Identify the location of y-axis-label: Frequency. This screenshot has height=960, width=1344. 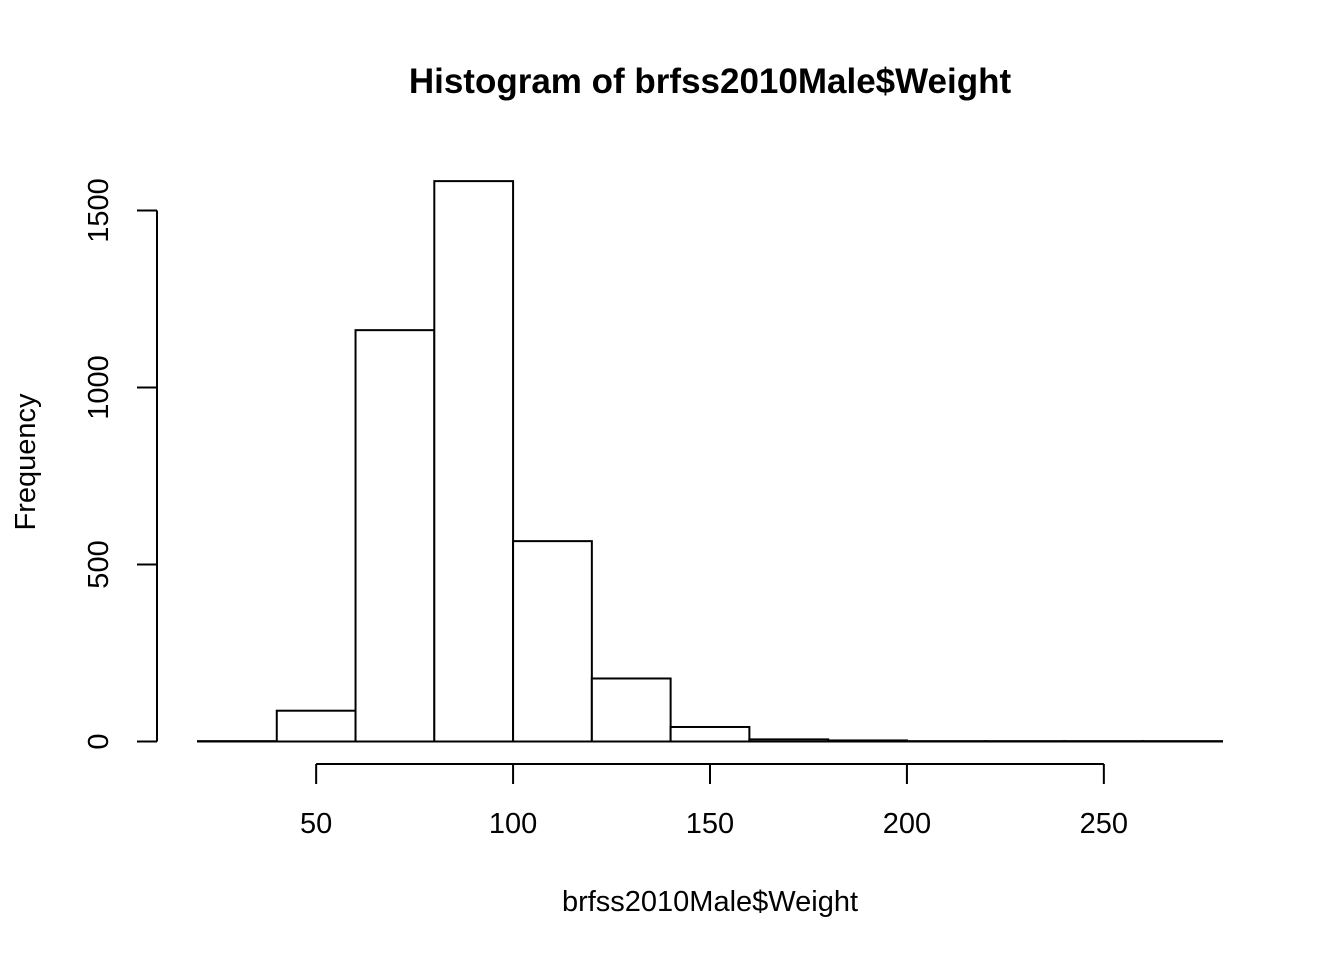
(26, 462).